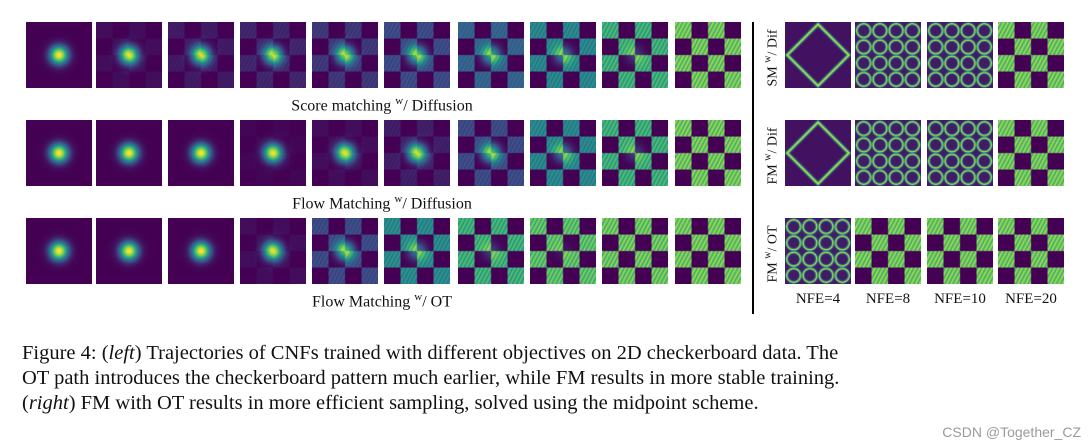 The image size is (1089, 444). What do you see at coordinates (771, 58) in the screenshot?
I see `right-row-label-sm-dif: SM w/ Dif` at bounding box center [771, 58].